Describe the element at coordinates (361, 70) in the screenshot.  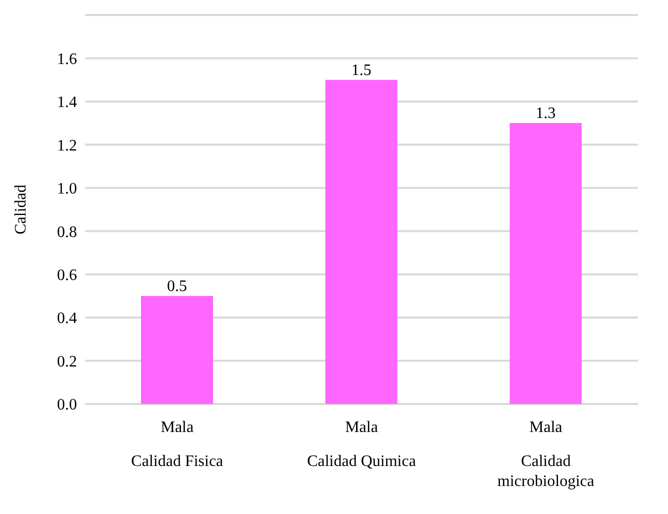
I see `data-label: 1.5` at that location.